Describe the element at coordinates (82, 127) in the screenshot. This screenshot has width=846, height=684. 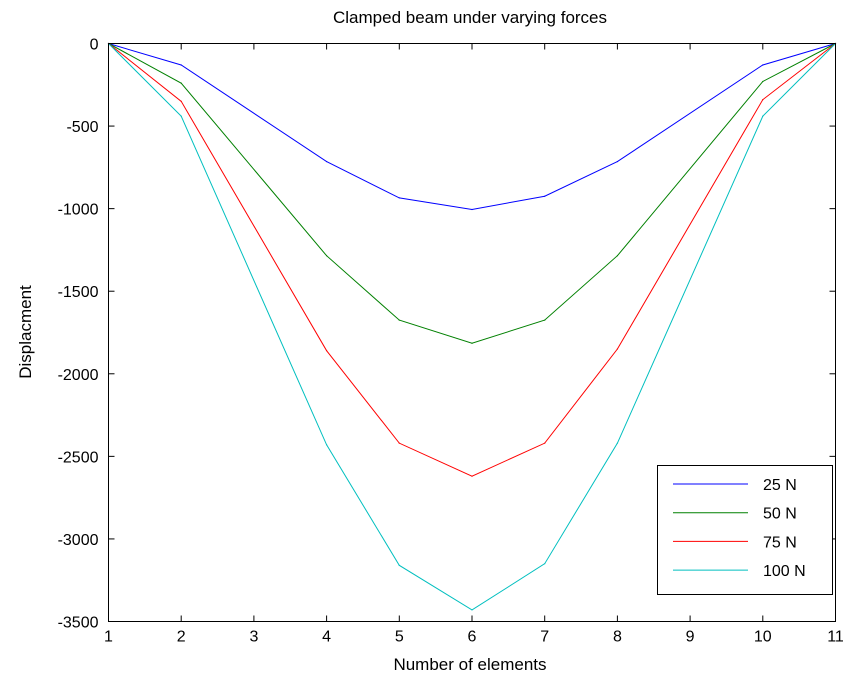
I see `y-tick-label: -500` at that location.